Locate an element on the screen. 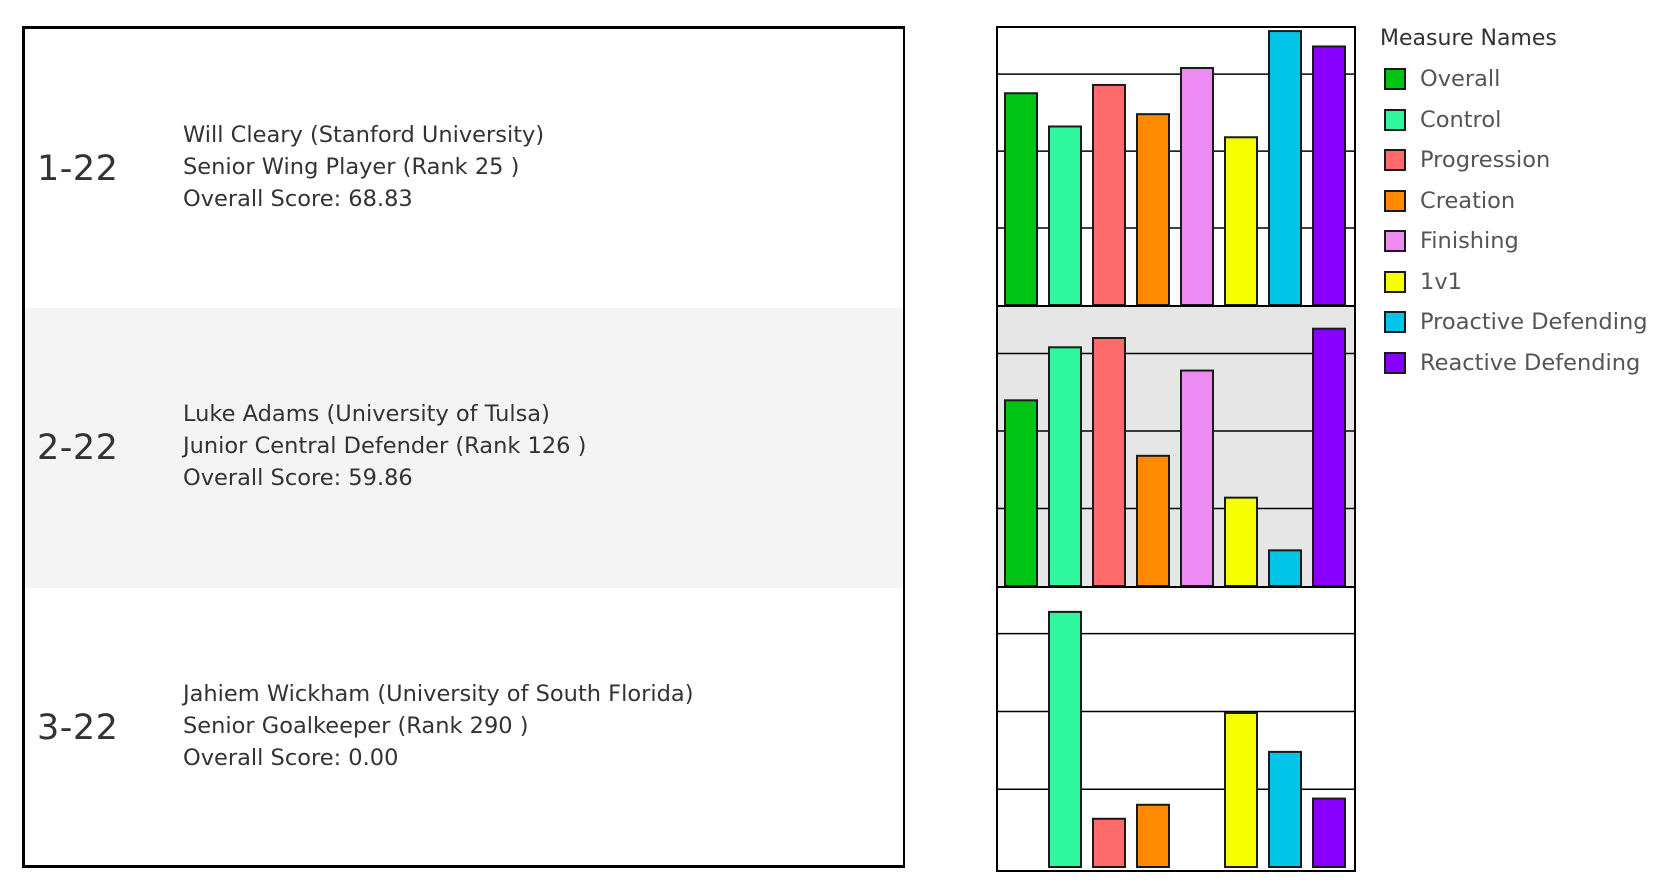  legend-item: Finishing is located at coordinates (1514, 241).